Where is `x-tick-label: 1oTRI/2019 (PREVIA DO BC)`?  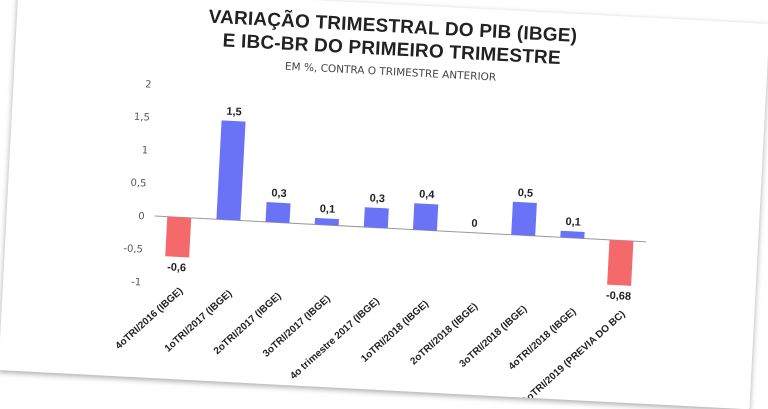 x-tick-label: 1oTRI/2019 (PREVIA DO BC) is located at coordinates (574, 358).